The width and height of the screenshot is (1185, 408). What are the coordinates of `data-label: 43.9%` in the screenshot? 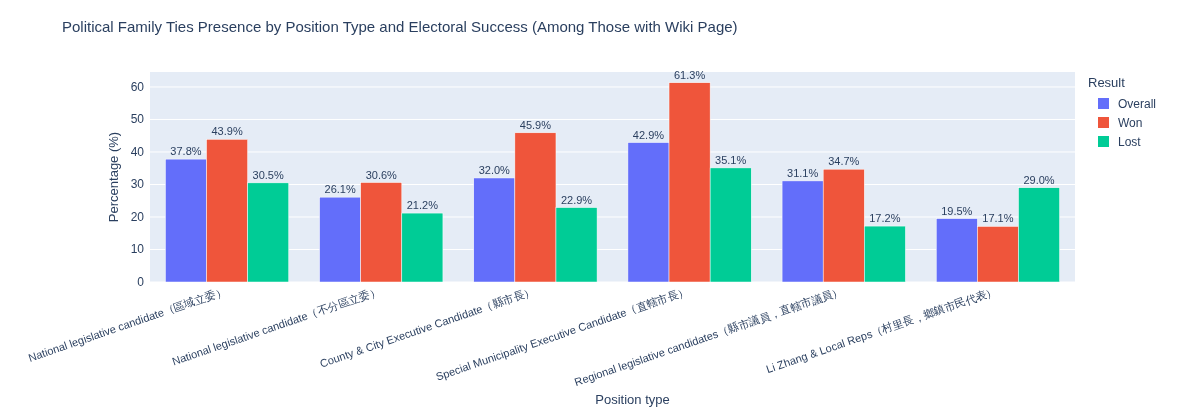 It's located at (227, 131).